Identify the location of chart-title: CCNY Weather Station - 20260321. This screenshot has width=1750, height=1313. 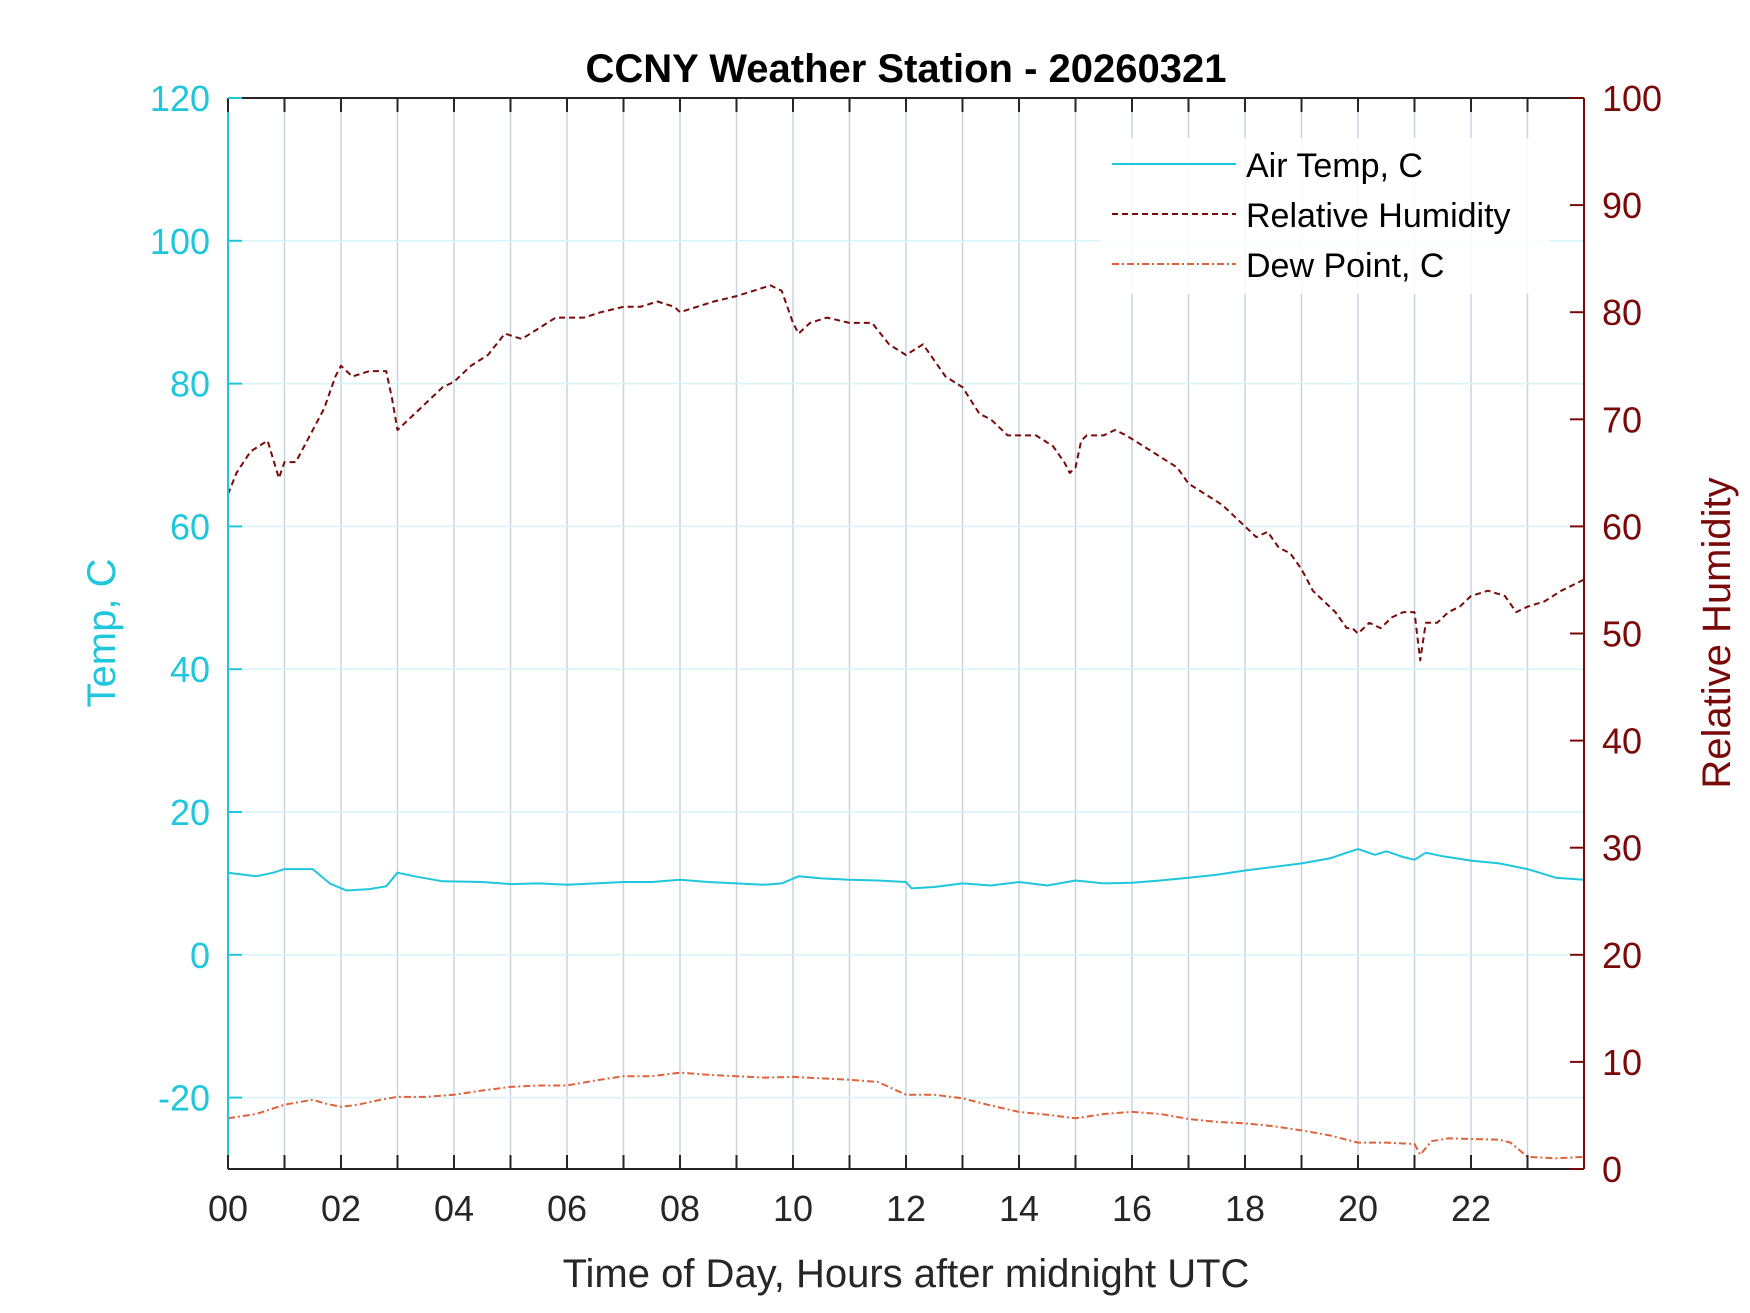
(906, 69).